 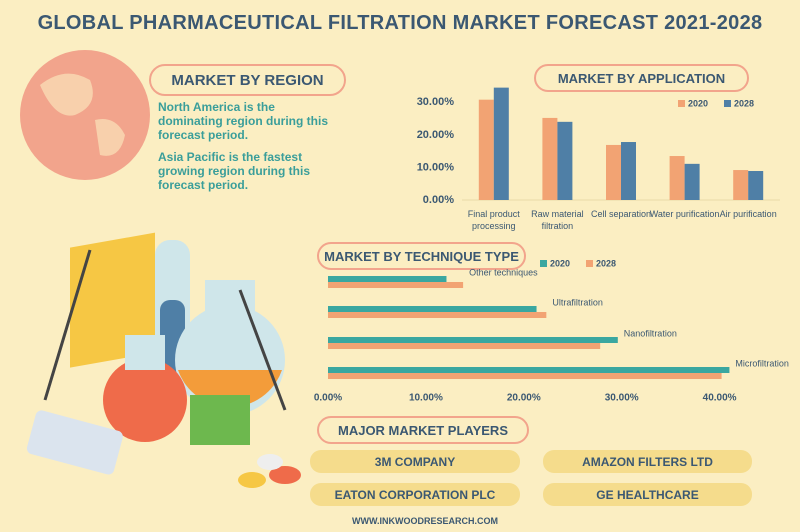 I want to click on category-label: Ultrafiltration, so click(x=577, y=302).